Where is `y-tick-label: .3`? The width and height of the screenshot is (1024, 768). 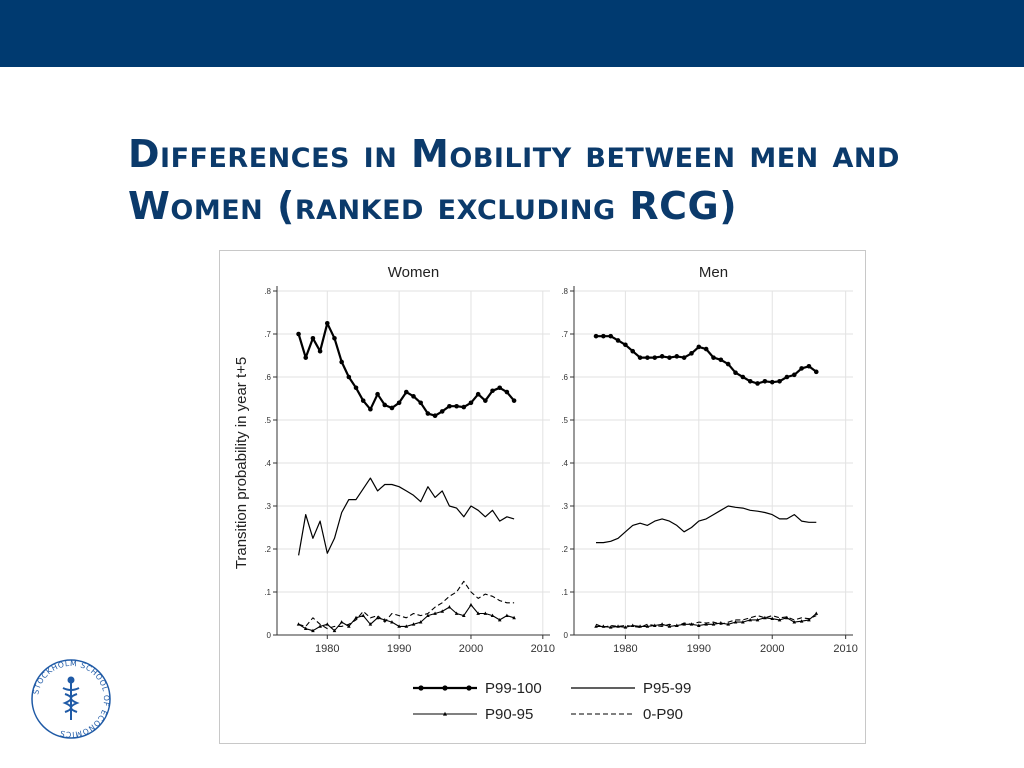 y-tick-label: .3 is located at coordinates (564, 506).